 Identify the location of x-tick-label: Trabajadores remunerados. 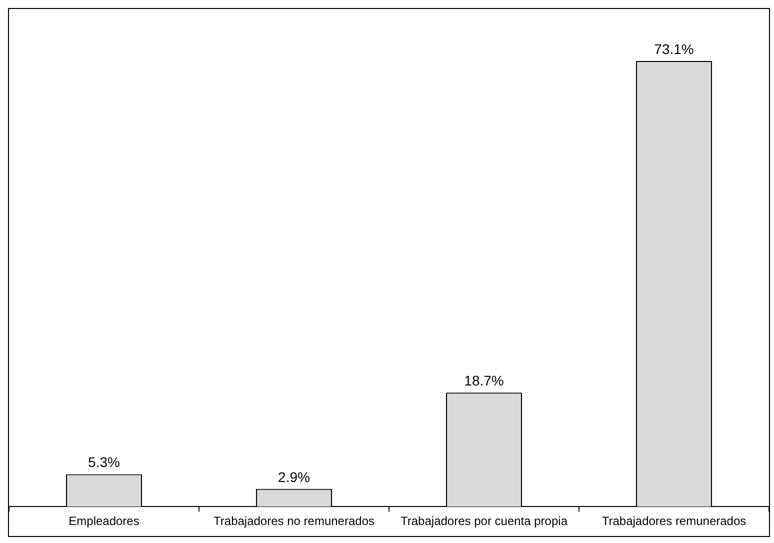
(674, 521).